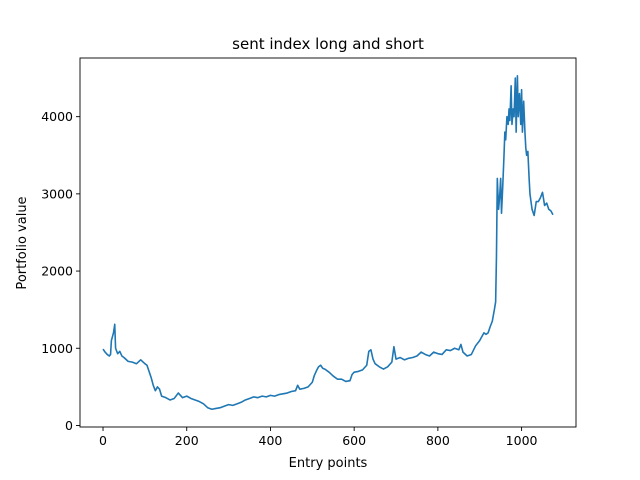 This screenshot has width=640, height=480. I want to click on x-axis: 0 200 400 600 800 1000, so click(318, 437).